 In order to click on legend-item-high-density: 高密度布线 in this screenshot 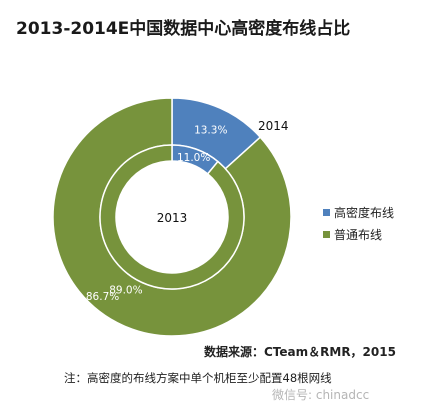, I will do `click(358, 212)`.